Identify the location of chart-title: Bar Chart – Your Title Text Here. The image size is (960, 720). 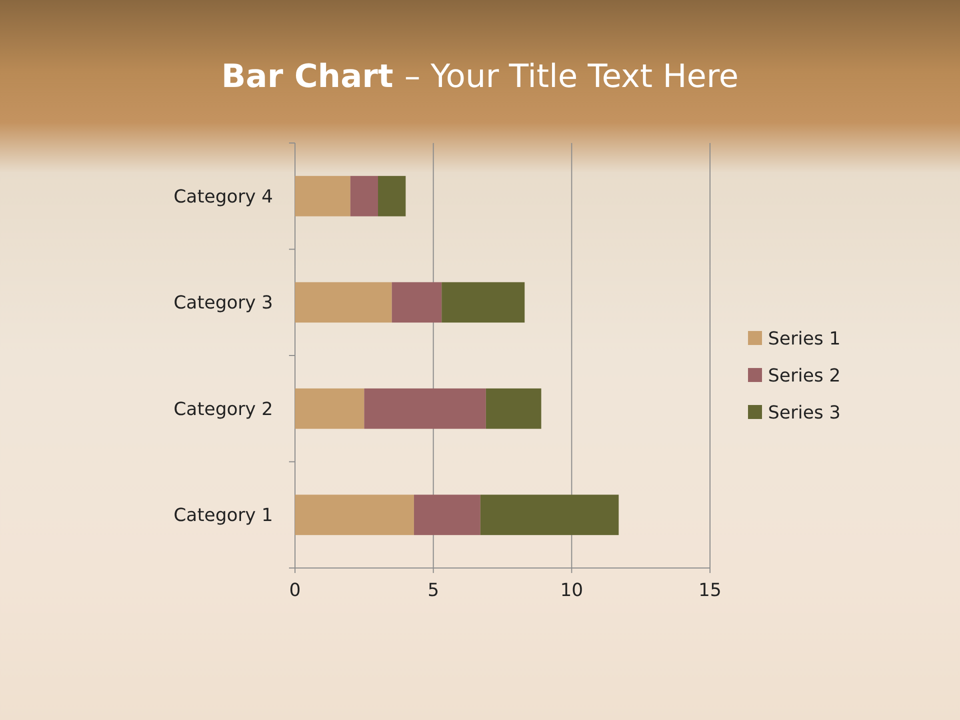
(480, 76).